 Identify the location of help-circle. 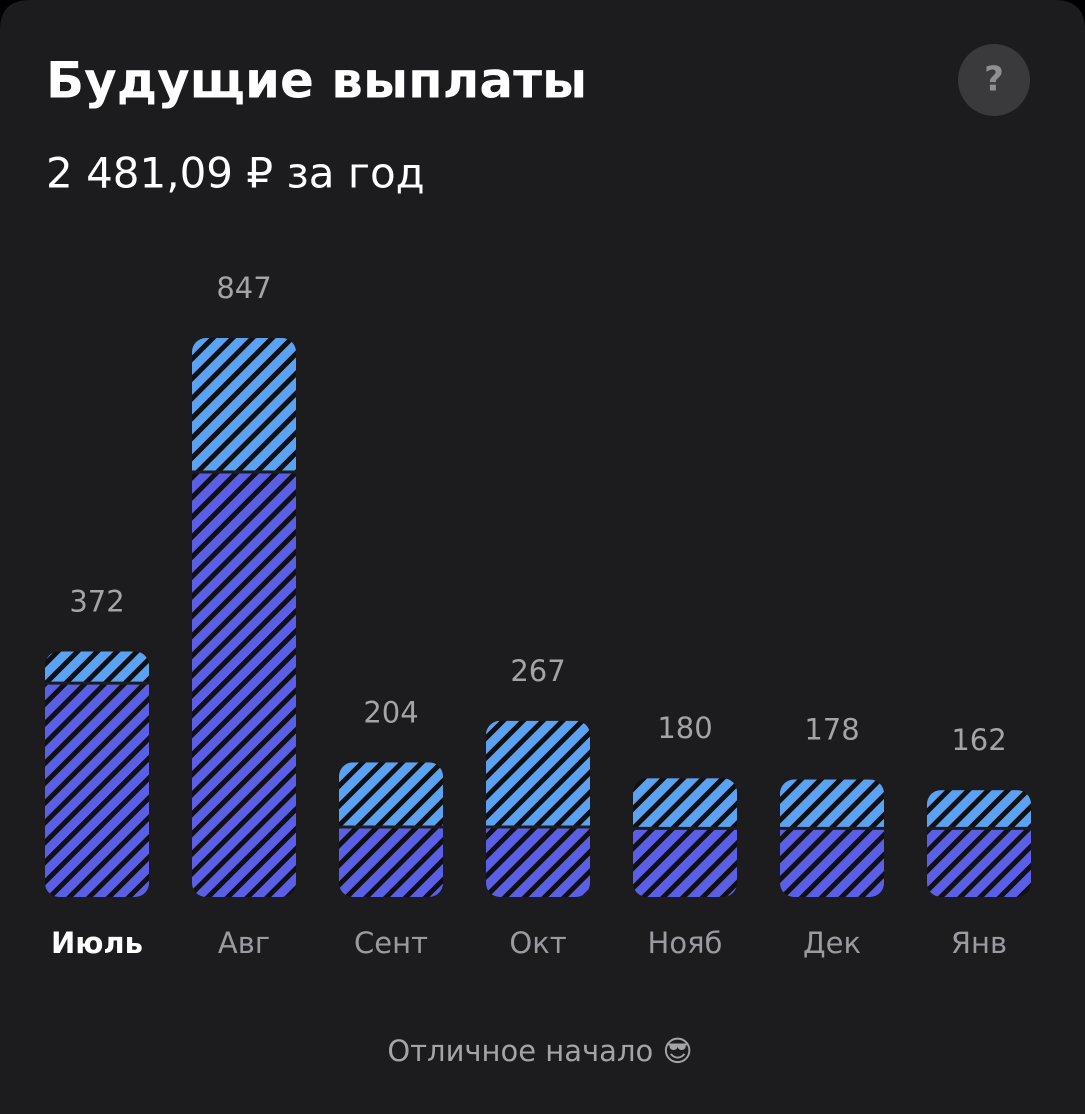
(994, 80).